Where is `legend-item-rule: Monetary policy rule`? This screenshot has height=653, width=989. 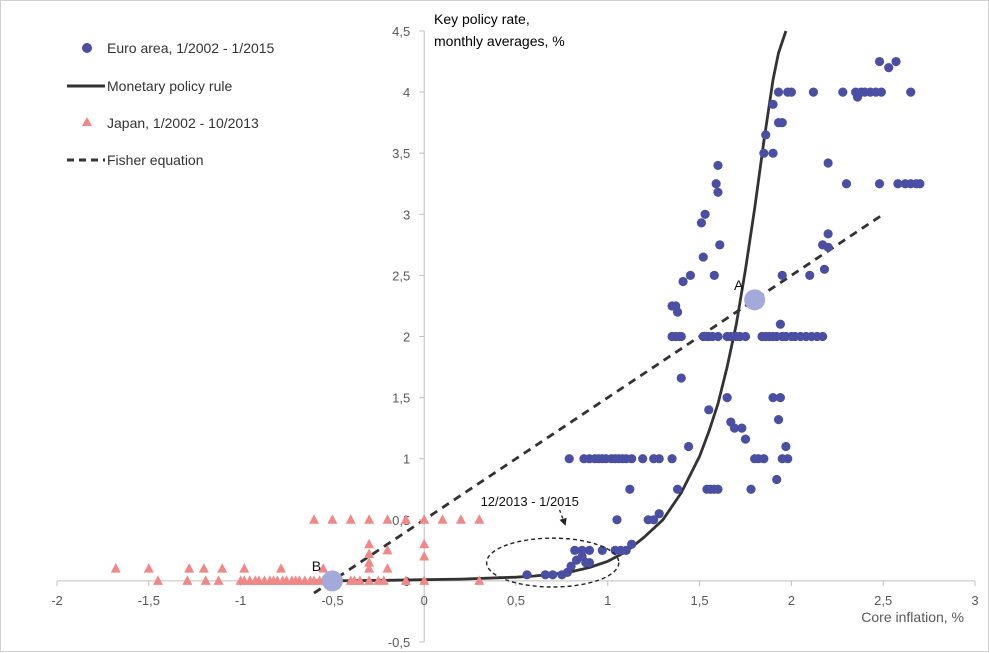
legend-item-rule: Monetary policy rule is located at coordinates (149, 86).